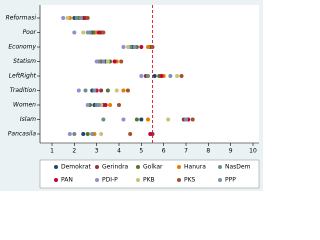 This screenshot has height=240, width=320. Describe the element at coordinates (115, 167) in the screenshot. I see `legend-label: Gerindra` at that location.